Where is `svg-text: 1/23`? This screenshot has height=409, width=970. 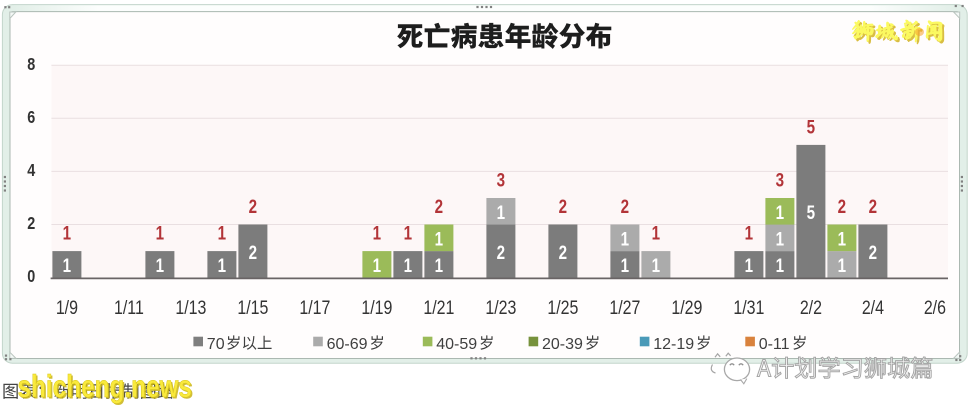 svg-text: 1/23 is located at coordinates (500, 307).